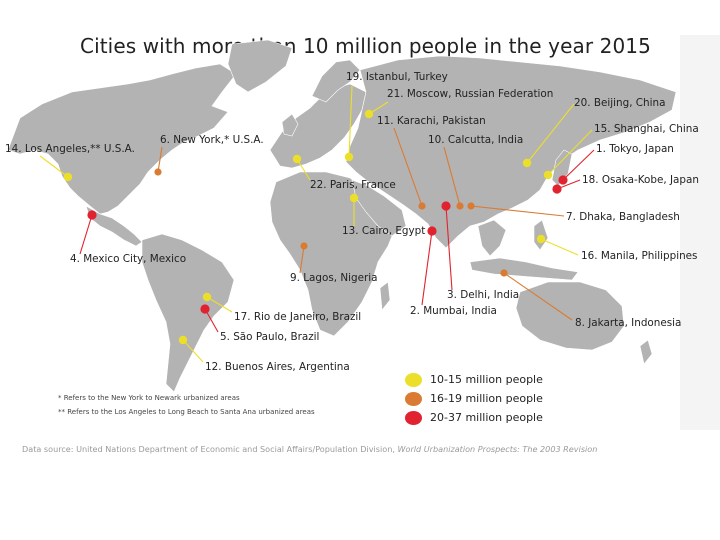  What do you see at coordinates (470, 94) in the screenshot?
I see `city-label: 21. Moscow, Russian Federation` at bounding box center [470, 94].